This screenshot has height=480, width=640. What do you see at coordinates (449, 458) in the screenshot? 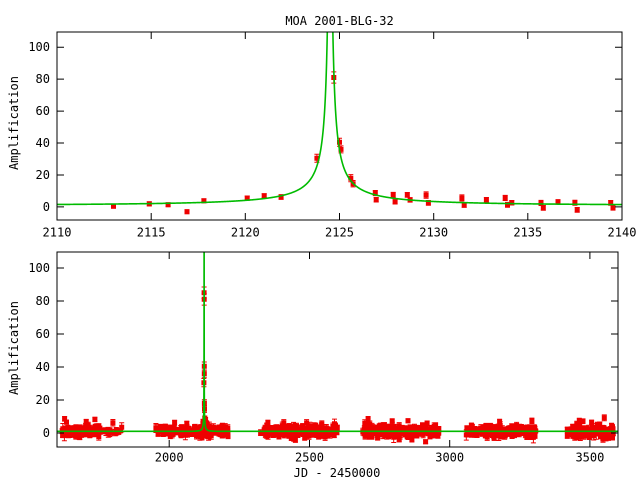
I see `bottom-panel-x-tick-label: 3000` at bounding box center [449, 458].